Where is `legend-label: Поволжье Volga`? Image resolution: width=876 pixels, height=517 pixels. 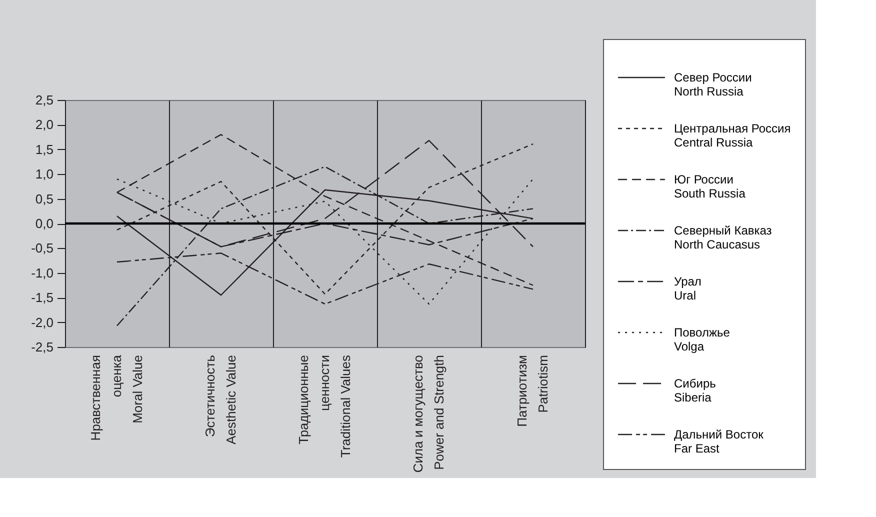 legend-label: Поволжье Volga is located at coordinates (702, 340).